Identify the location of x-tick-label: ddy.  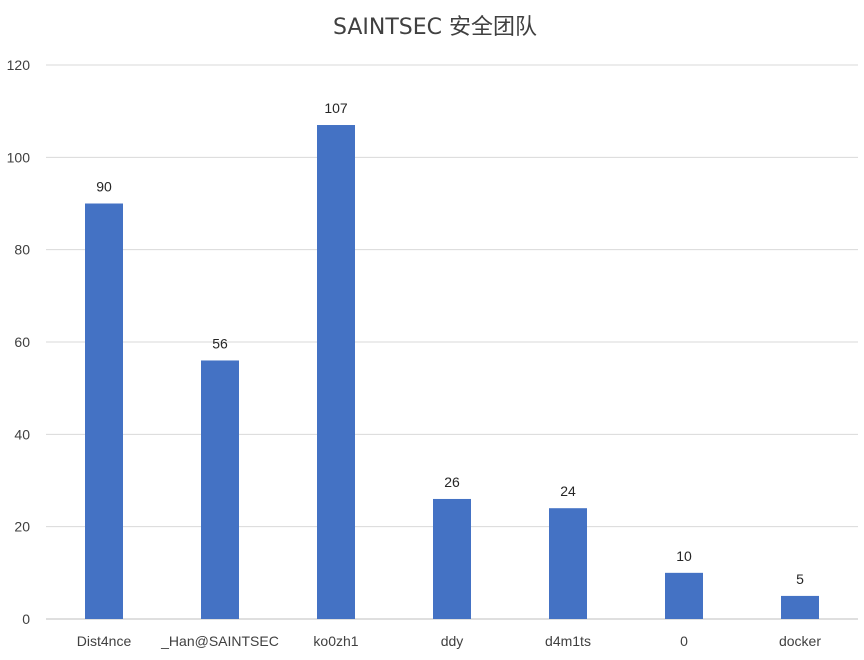
(452, 641).